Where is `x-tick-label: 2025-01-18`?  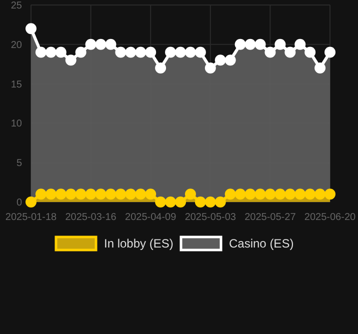 x-tick-label: 2025-01-18 is located at coordinates (31, 217).